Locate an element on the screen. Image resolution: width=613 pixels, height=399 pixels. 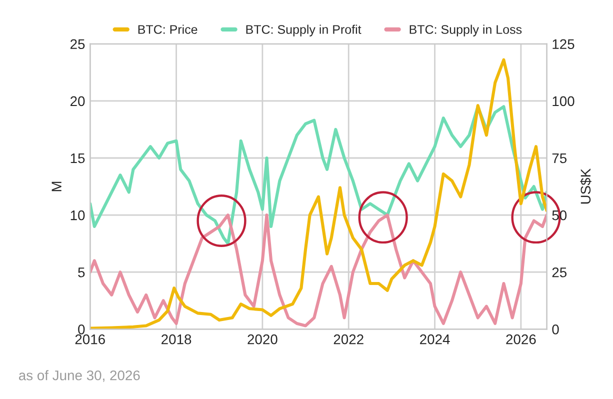
y2-tick-label: 100 is located at coordinates (563, 101).